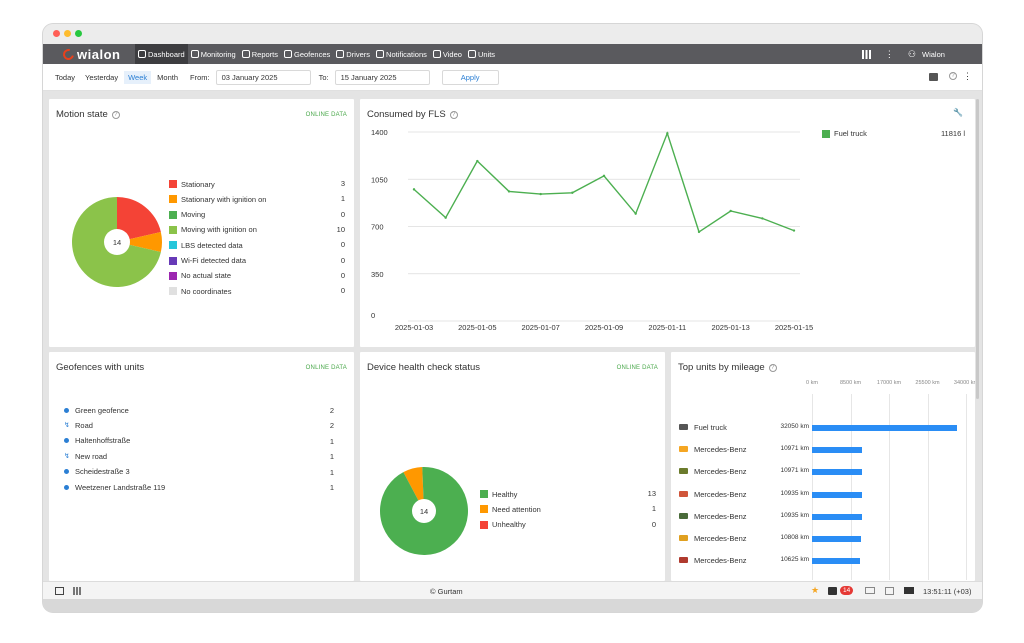 This screenshot has width=1024, height=643. Describe the element at coordinates (832, 591) in the screenshot. I see `messages-icon` at that location.